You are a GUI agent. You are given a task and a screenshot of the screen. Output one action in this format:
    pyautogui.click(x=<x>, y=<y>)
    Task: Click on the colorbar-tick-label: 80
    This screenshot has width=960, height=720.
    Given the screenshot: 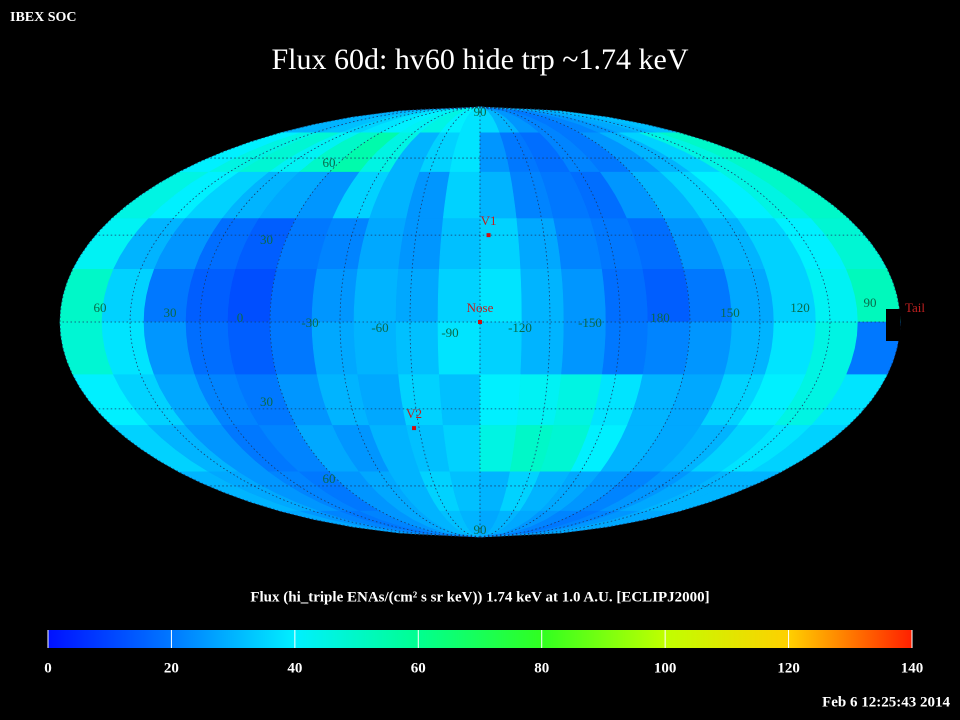 What is the action you would take?
    pyautogui.click(x=541, y=668)
    